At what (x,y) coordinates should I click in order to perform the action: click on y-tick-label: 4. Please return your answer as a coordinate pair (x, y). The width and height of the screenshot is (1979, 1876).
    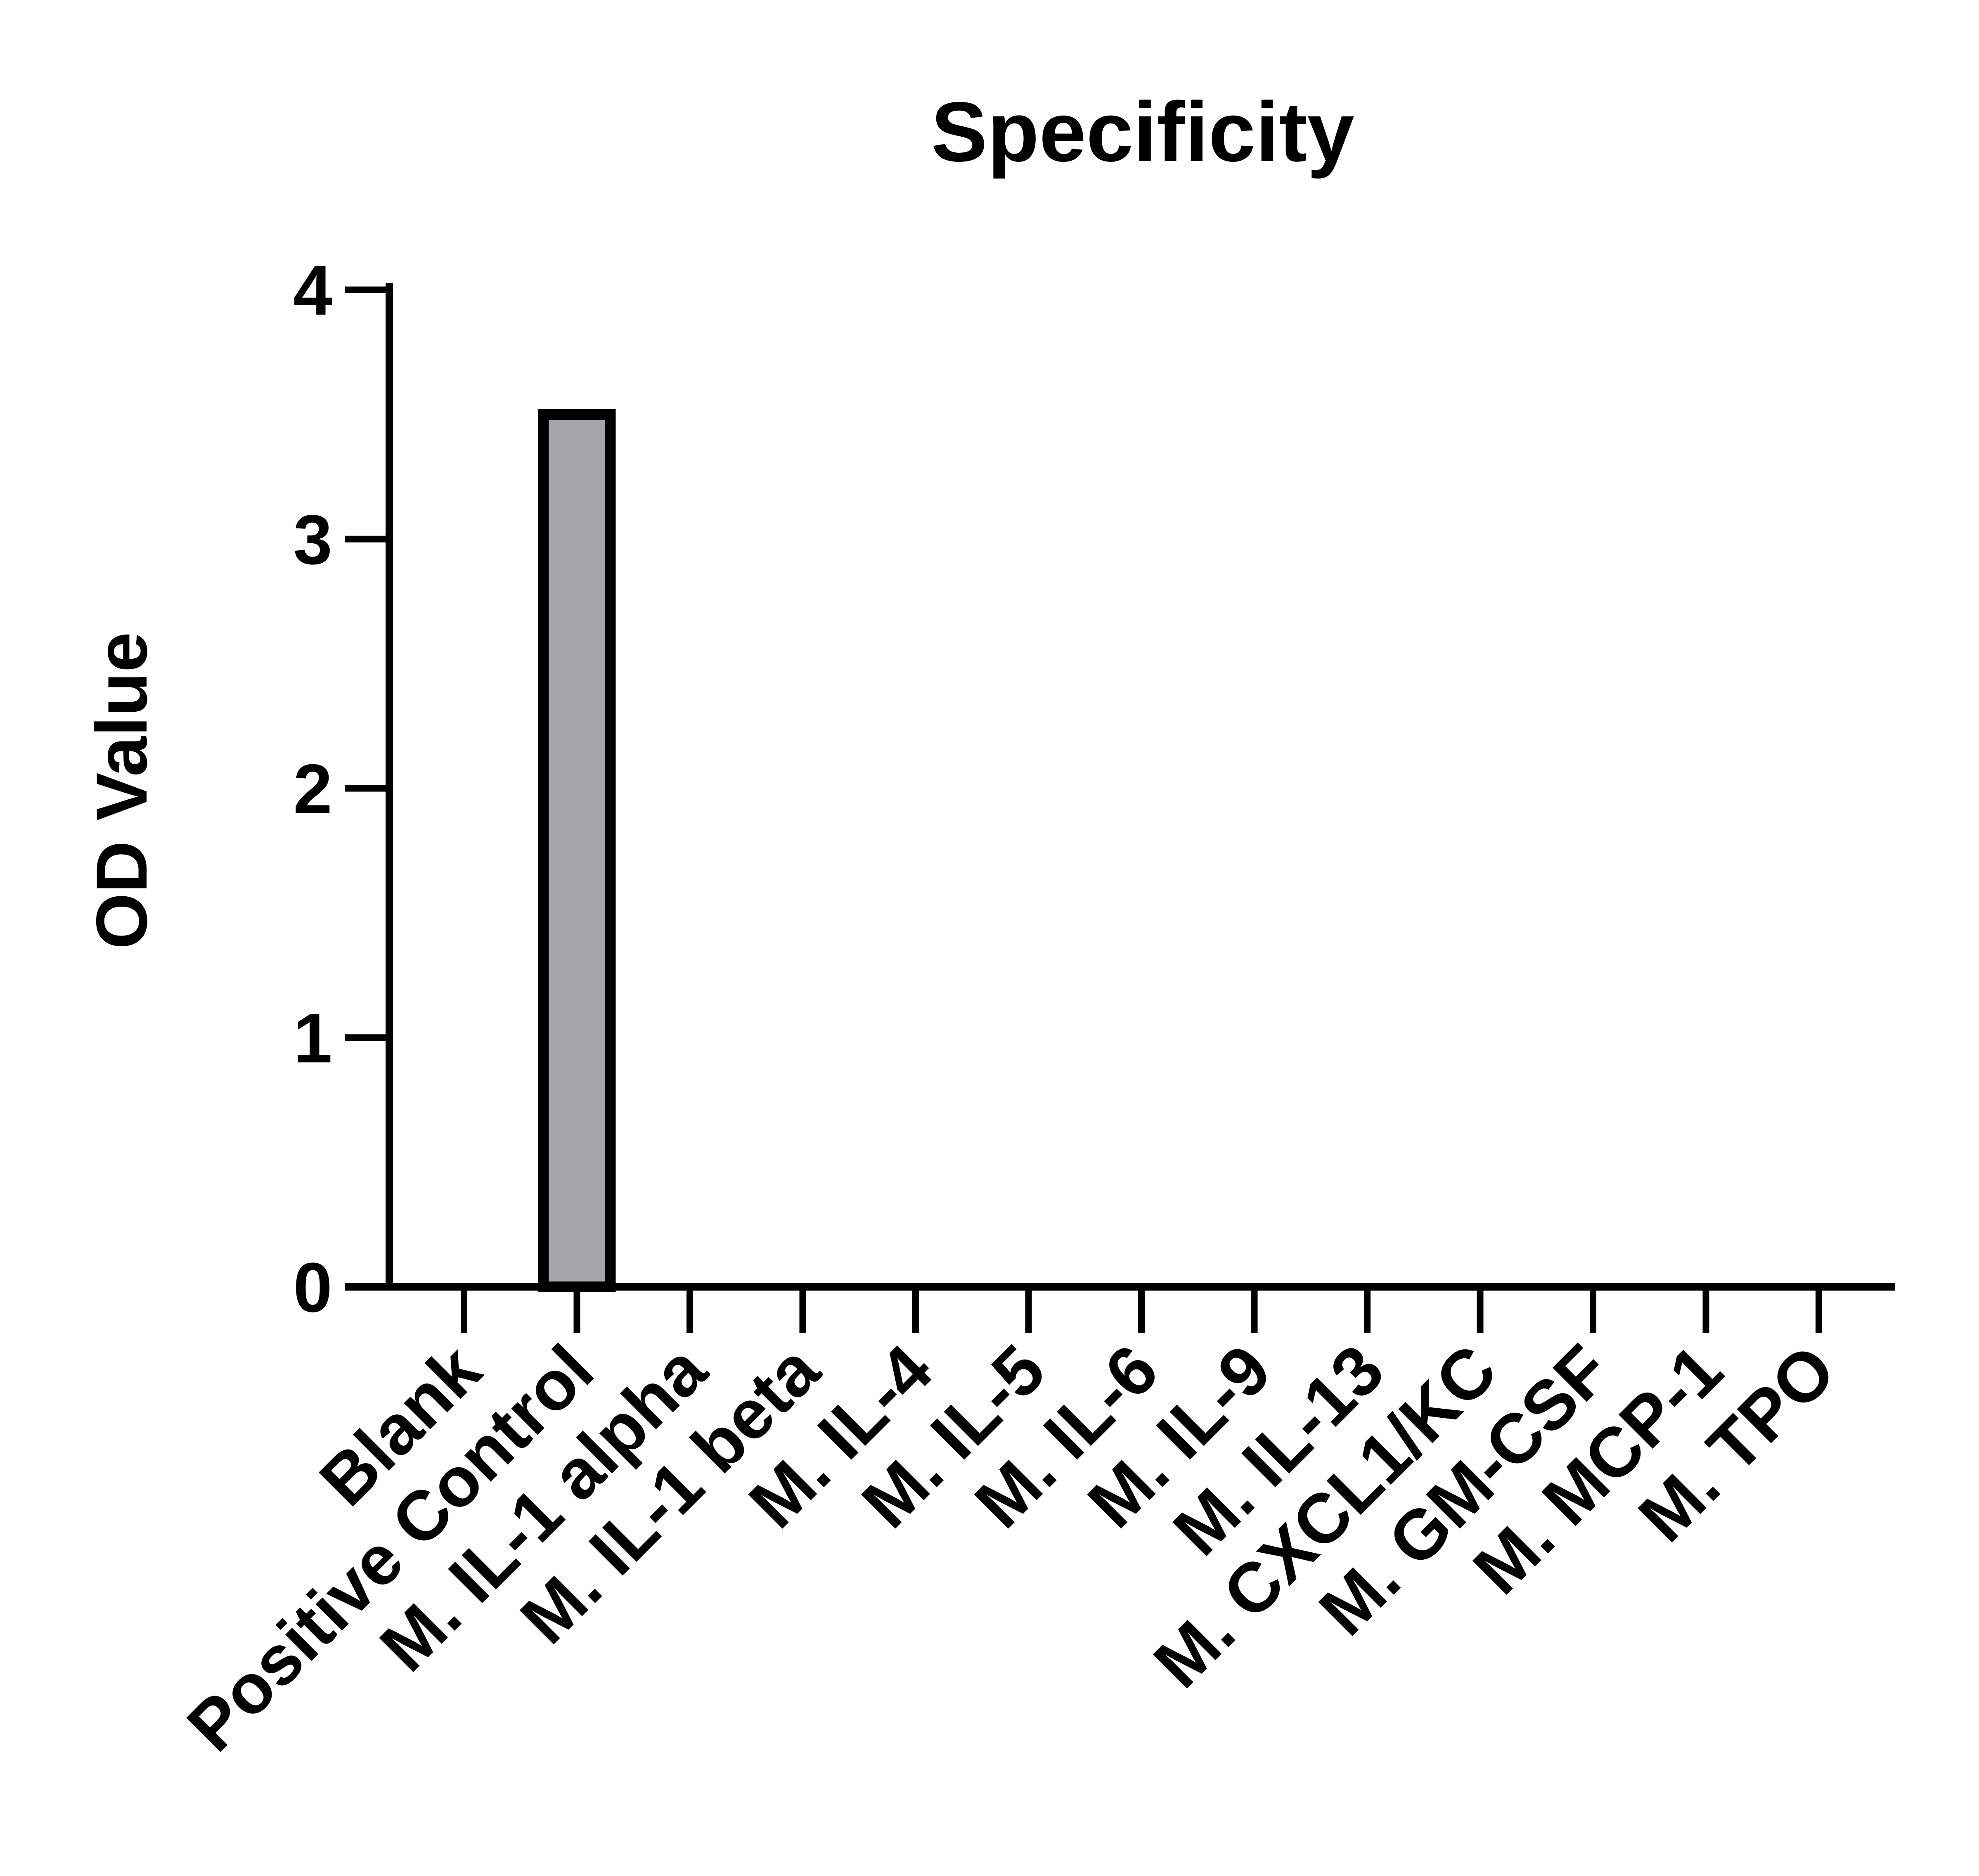
    Looking at the image, I should click on (312, 290).